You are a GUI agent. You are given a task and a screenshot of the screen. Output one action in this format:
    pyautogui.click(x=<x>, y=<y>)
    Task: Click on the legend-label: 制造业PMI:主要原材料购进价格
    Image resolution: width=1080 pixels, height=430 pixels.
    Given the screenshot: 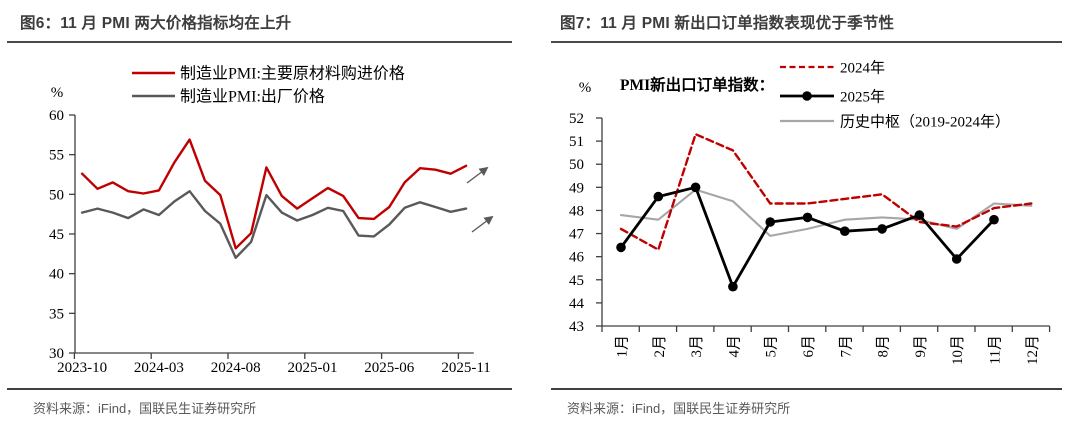 What is the action you would take?
    pyautogui.click(x=292, y=74)
    